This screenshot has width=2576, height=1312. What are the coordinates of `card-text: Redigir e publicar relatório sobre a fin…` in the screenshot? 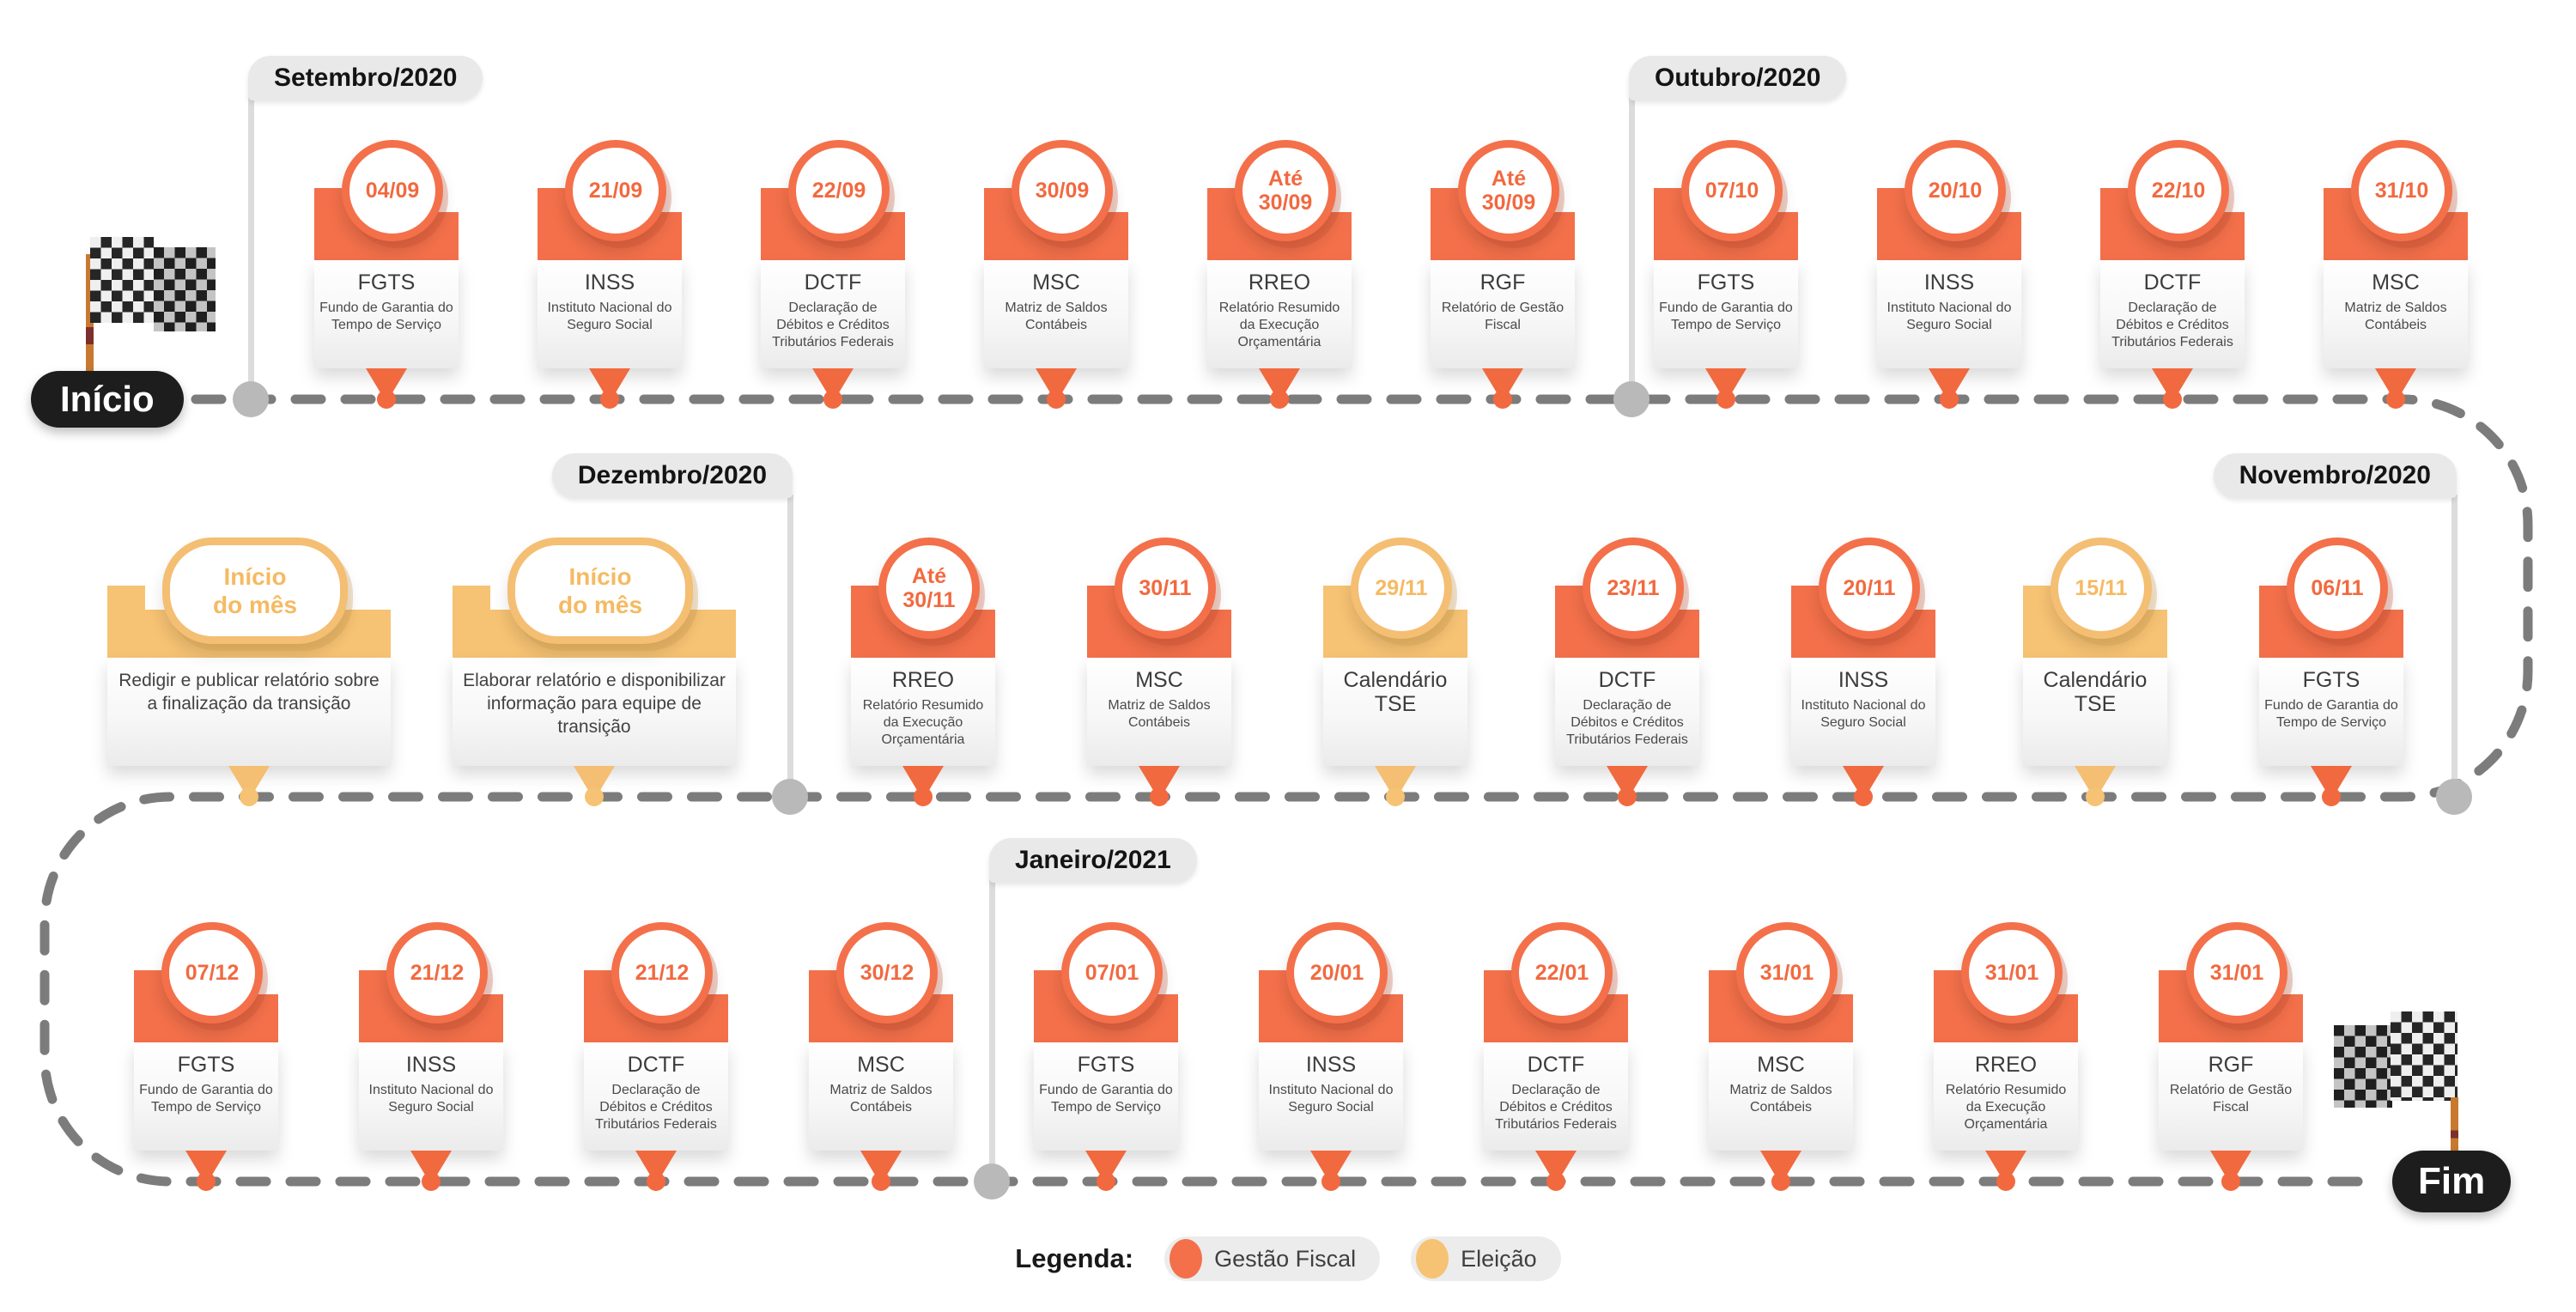 It's located at (249, 692).